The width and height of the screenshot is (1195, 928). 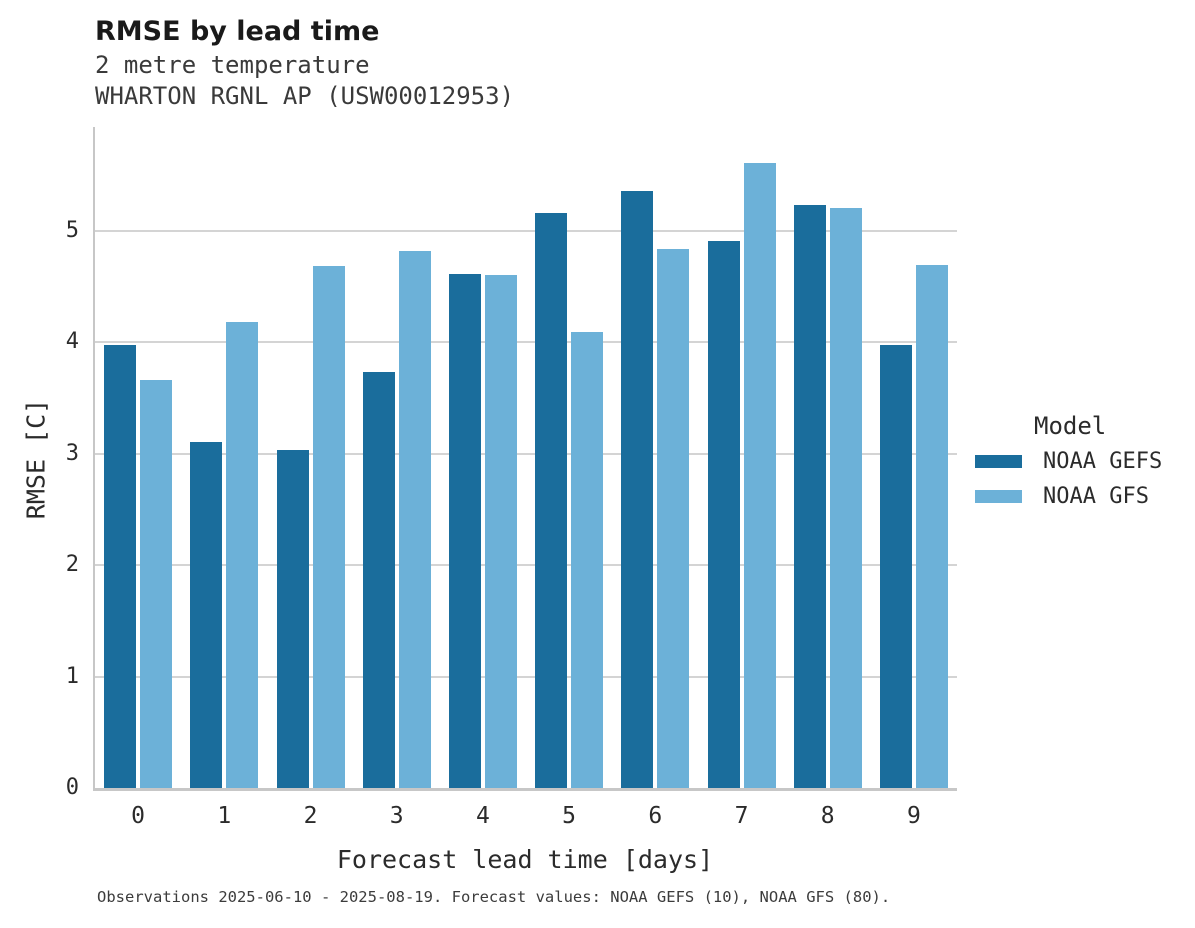 I want to click on x-tick-label-9: 9, so click(x=913, y=816).